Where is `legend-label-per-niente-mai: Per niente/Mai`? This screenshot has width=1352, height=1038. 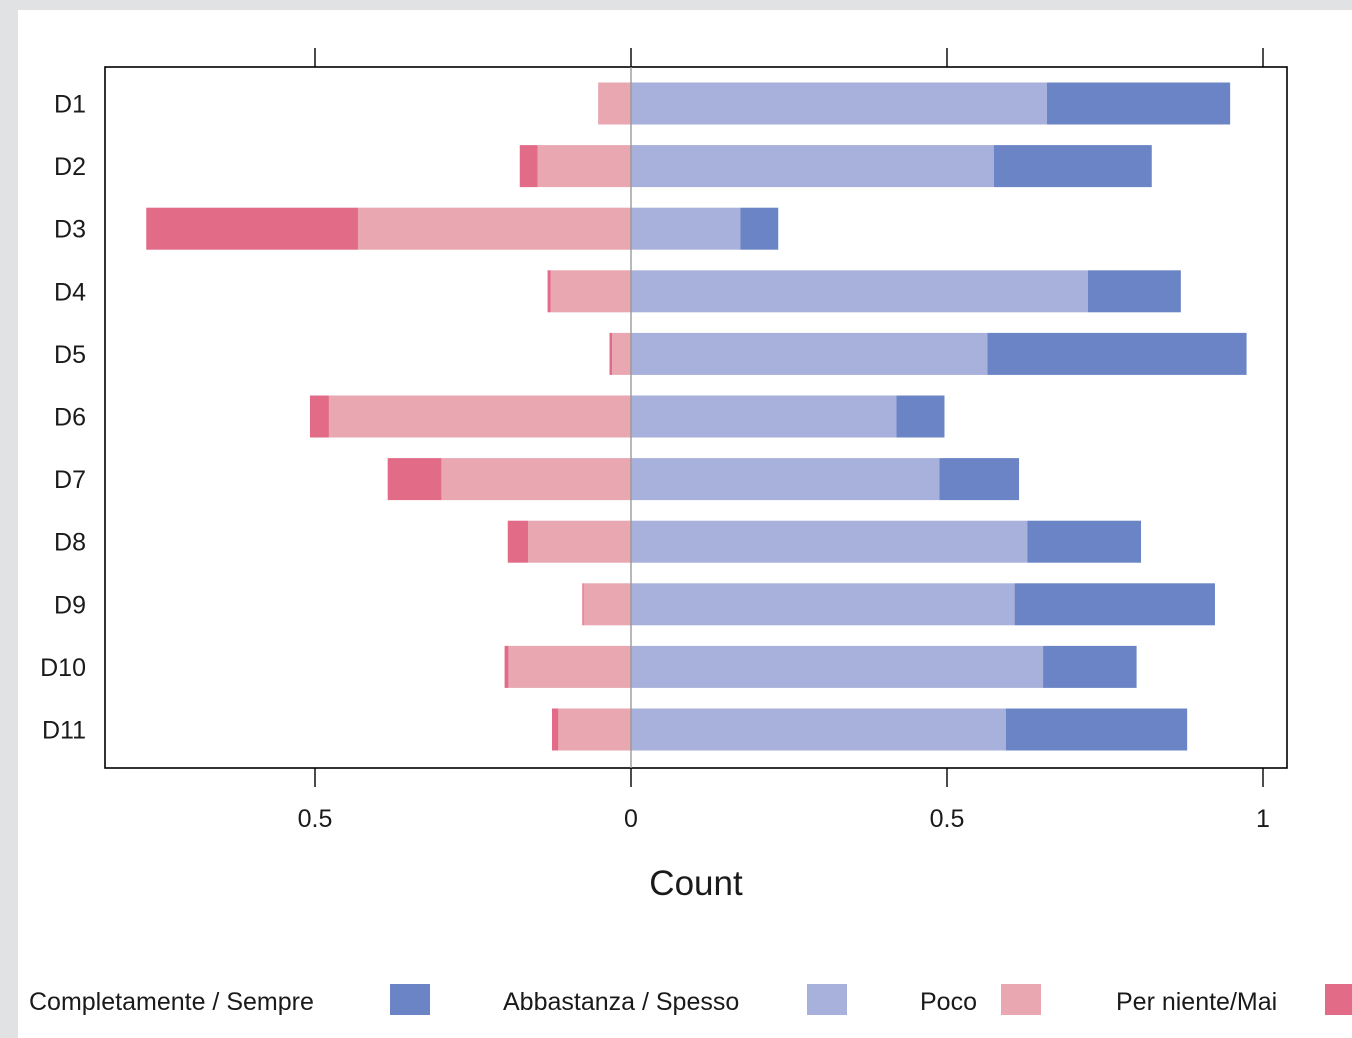
legend-label-per-niente-mai: Per niente/Mai is located at coordinates (1196, 1002).